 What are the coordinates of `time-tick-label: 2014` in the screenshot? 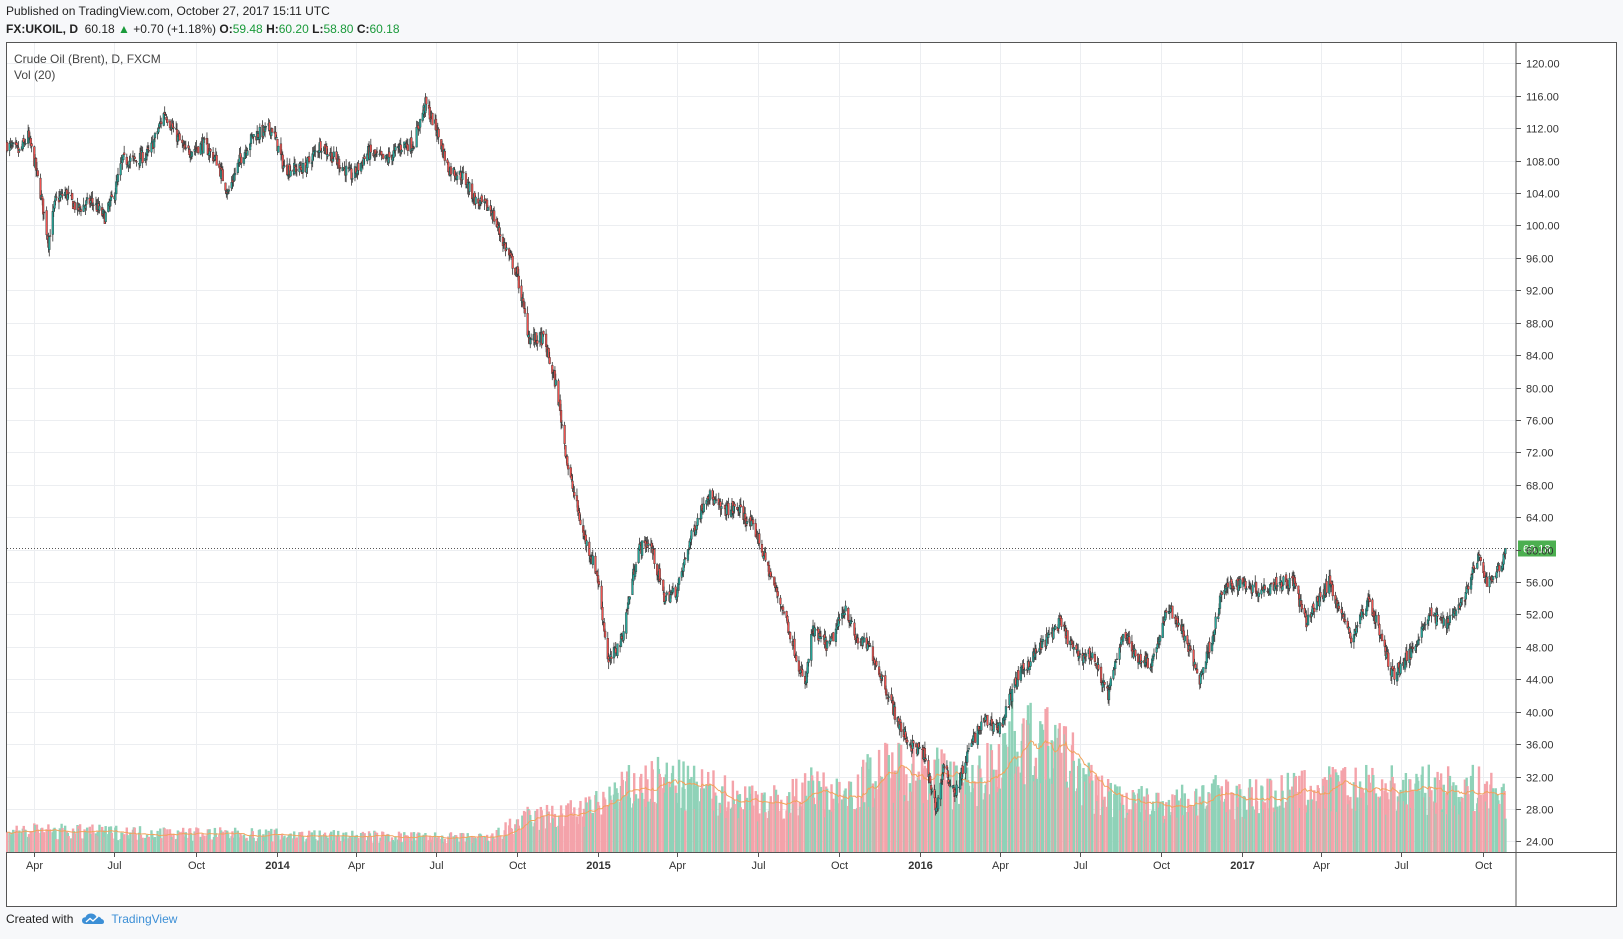 It's located at (277, 866).